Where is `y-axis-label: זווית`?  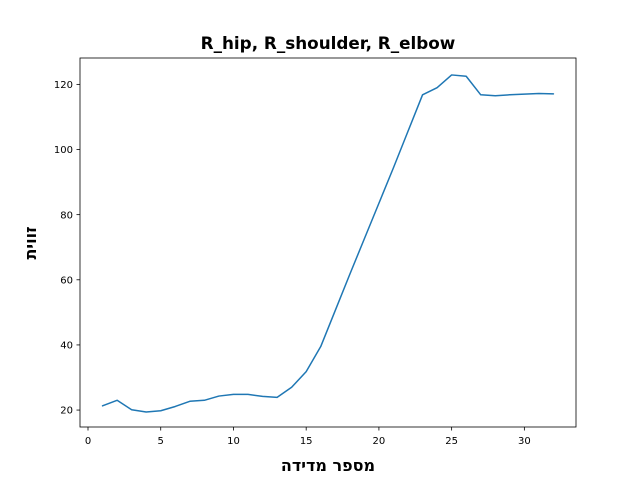 y-axis-label: זווית is located at coordinates (30, 242).